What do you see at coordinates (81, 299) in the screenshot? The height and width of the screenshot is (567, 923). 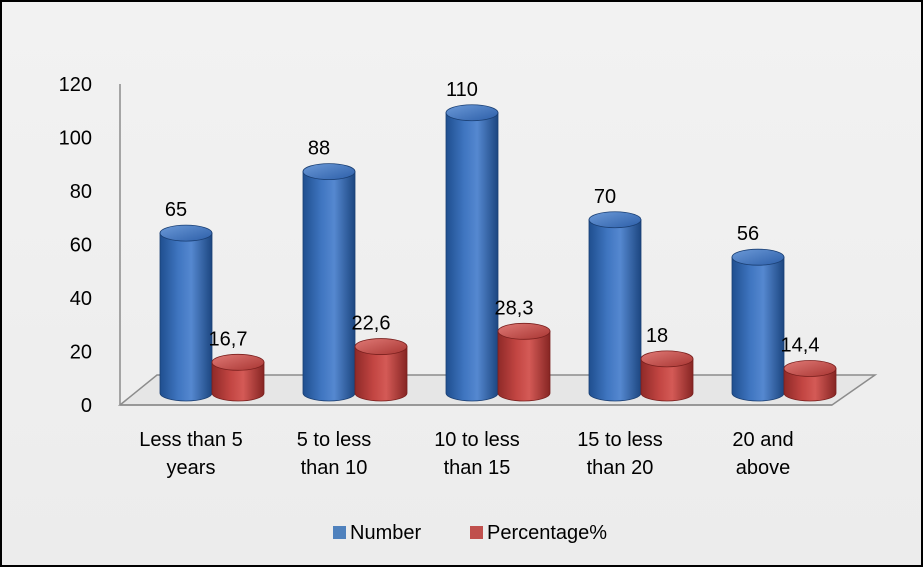 I see `y-tick-label: 40` at bounding box center [81, 299].